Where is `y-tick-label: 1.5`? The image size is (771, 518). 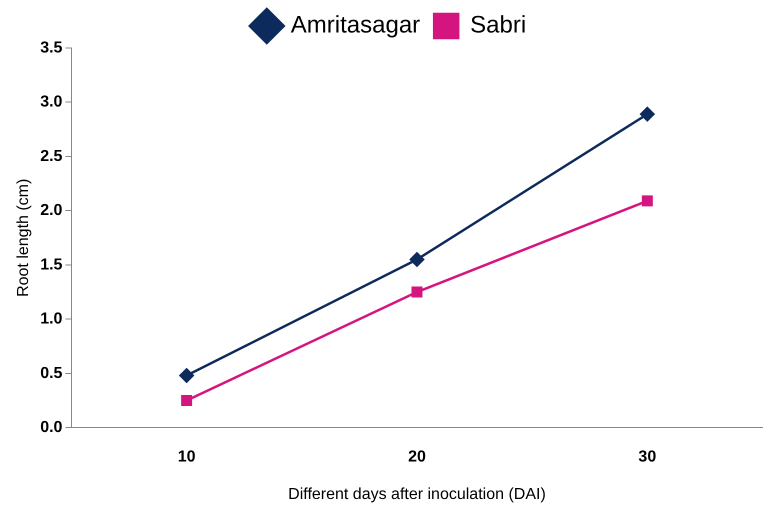
y-tick-label: 1.5 is located at coordinates (51, 265).